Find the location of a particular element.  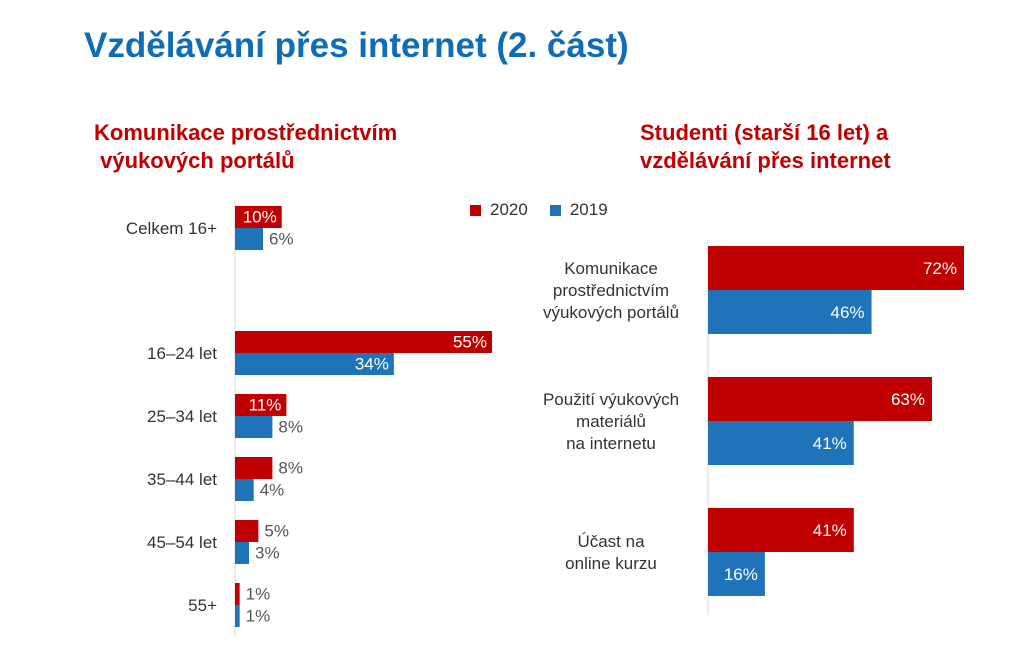

category-label: 35–44 let is located at coordinates (182, 479).